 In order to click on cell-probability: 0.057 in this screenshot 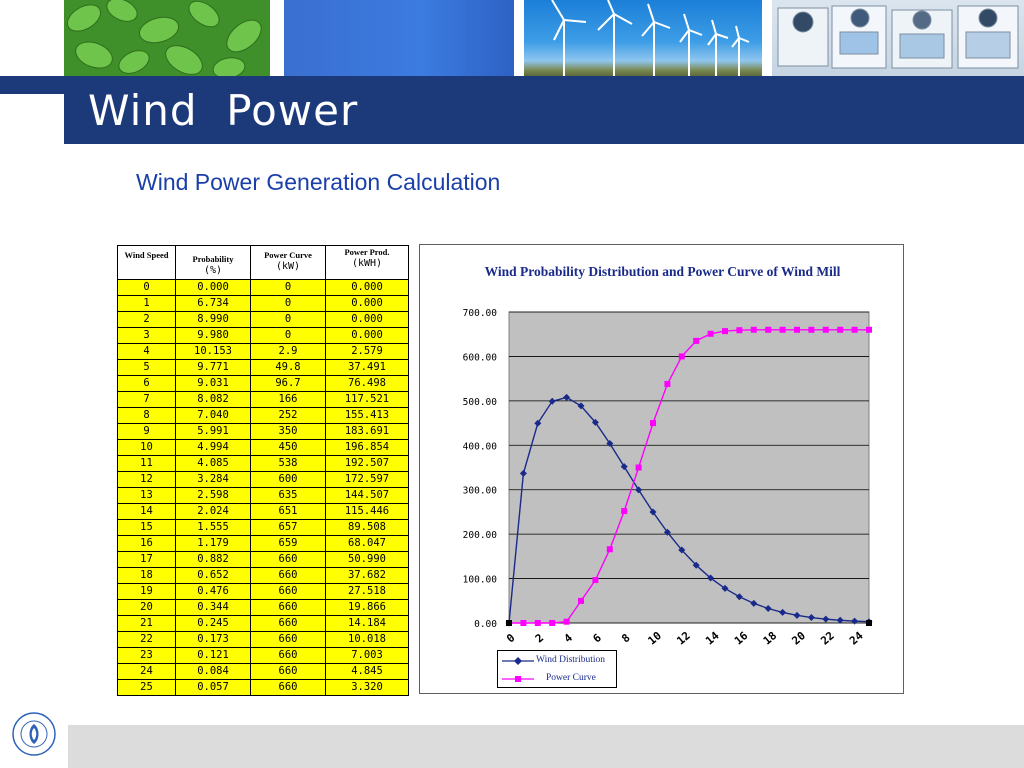, I will do `click(213, 687)`.